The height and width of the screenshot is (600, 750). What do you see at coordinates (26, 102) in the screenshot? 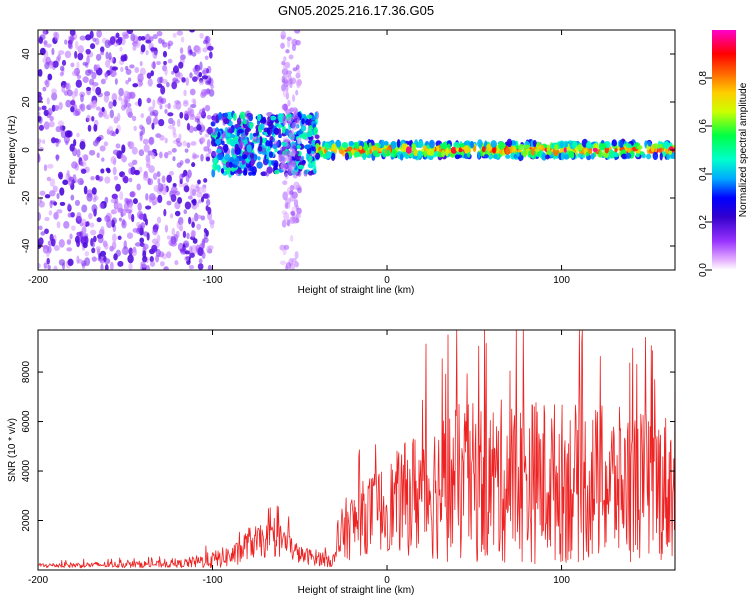
I see `heatmap-y-tick-label: 20` at bounding box center [26, 102].